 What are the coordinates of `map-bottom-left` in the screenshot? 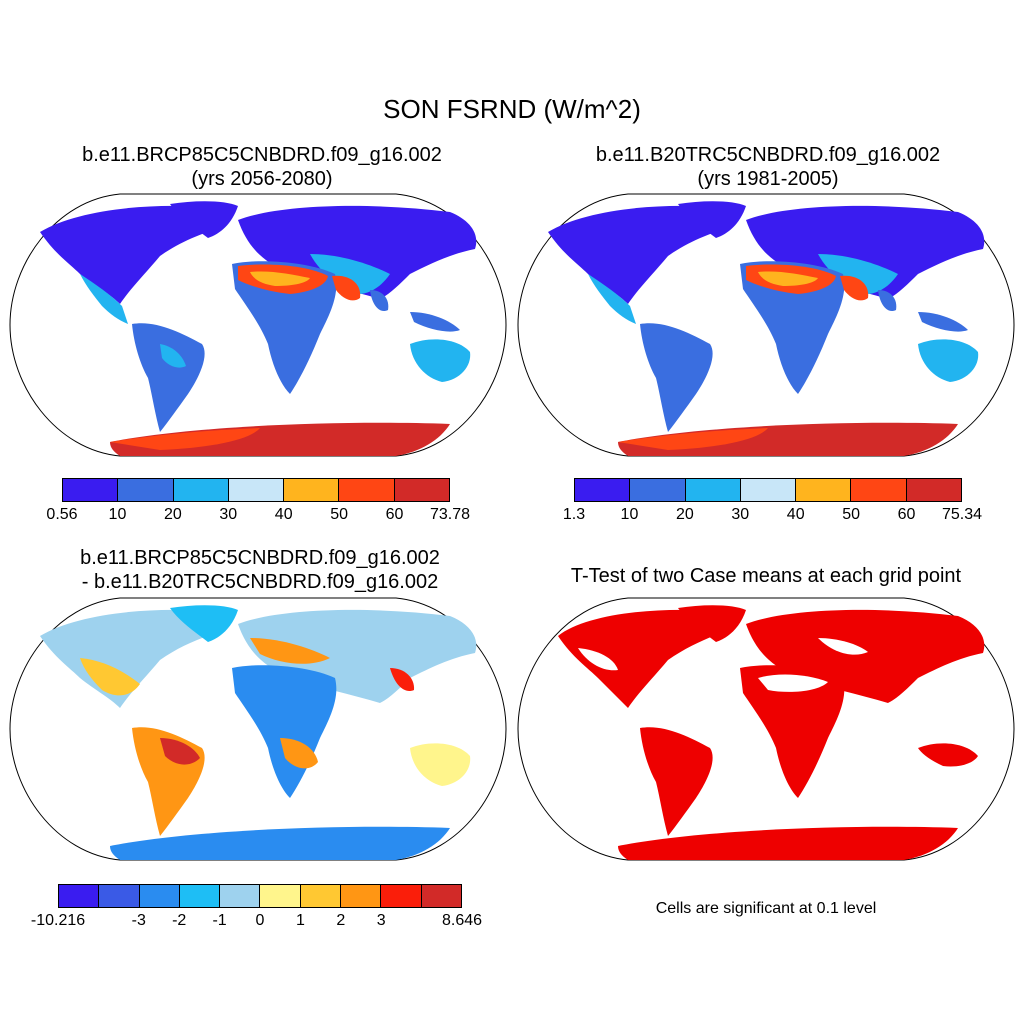 It's located at (258, 729).